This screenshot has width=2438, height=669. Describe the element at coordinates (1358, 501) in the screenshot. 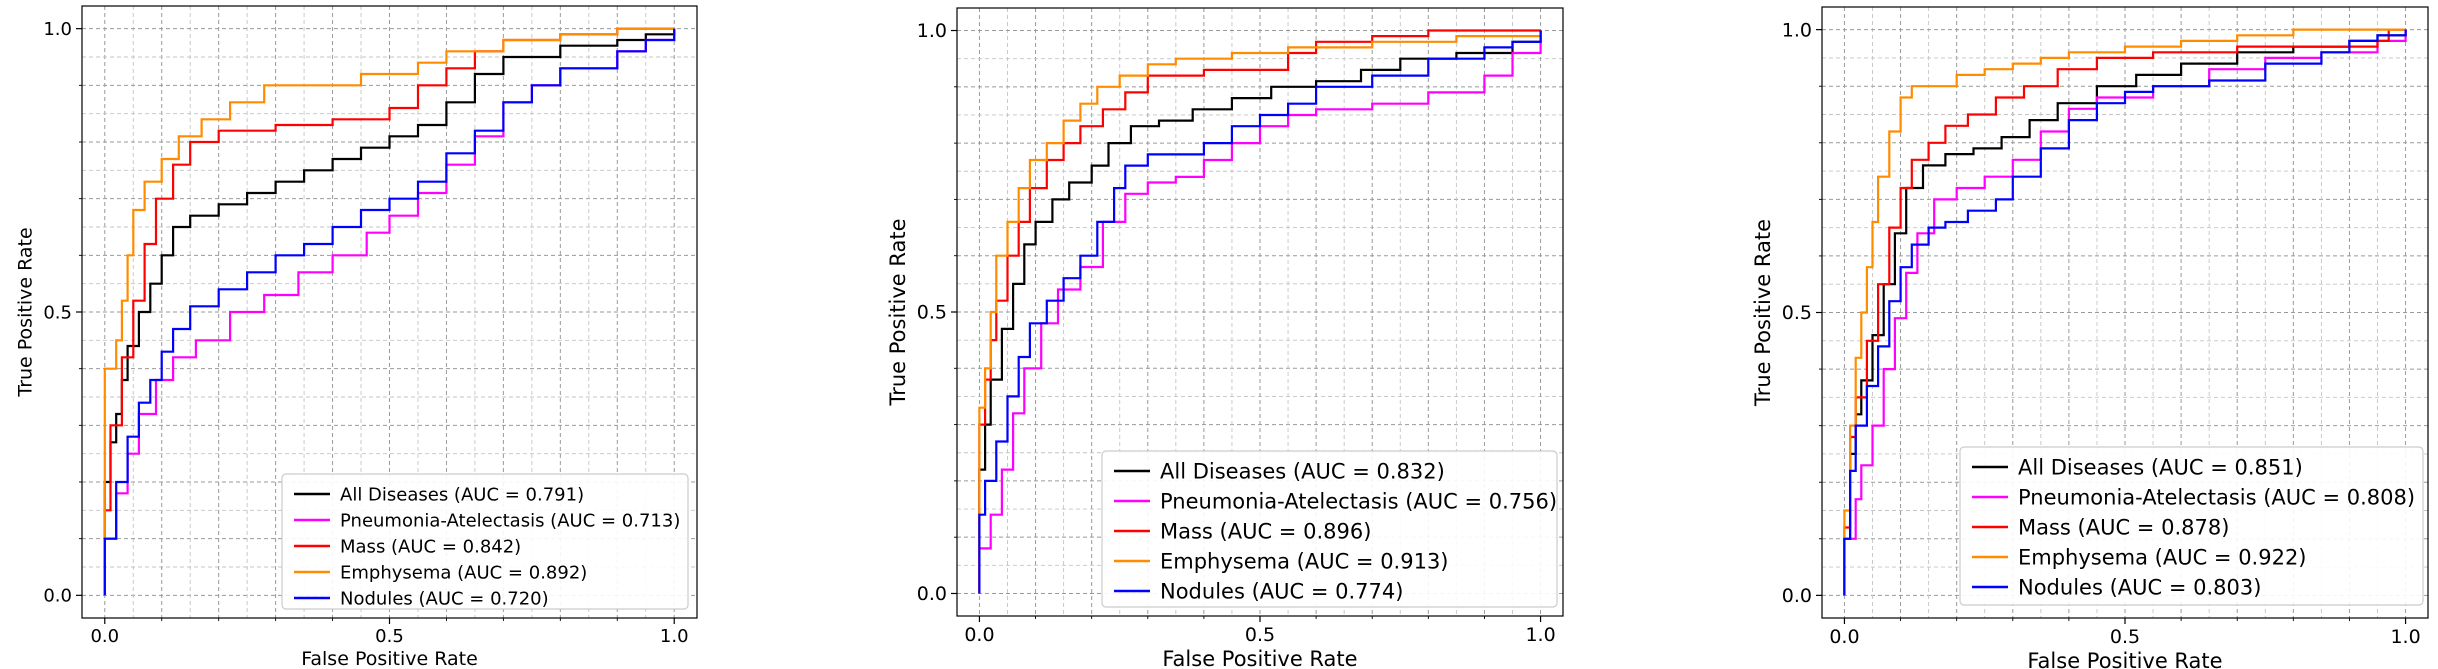

I see `legend-entry-label: Pneumonia-Atelectasis (AUC = 0.756)` at that location.